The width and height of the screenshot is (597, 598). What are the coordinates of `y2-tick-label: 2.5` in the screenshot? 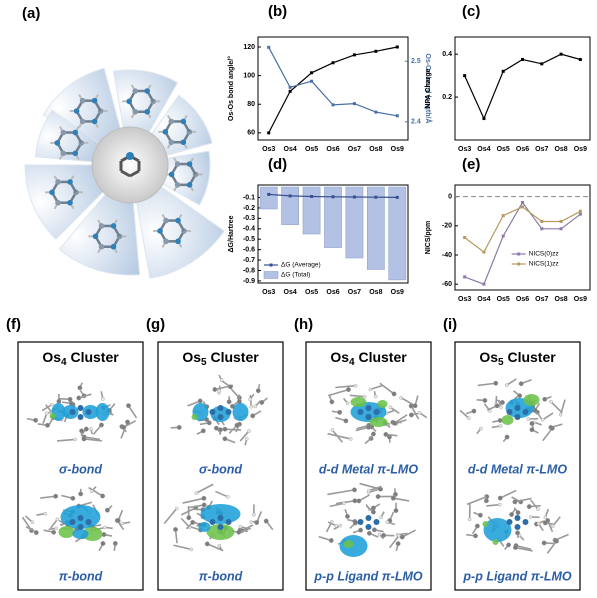 It's located at (416, 61).